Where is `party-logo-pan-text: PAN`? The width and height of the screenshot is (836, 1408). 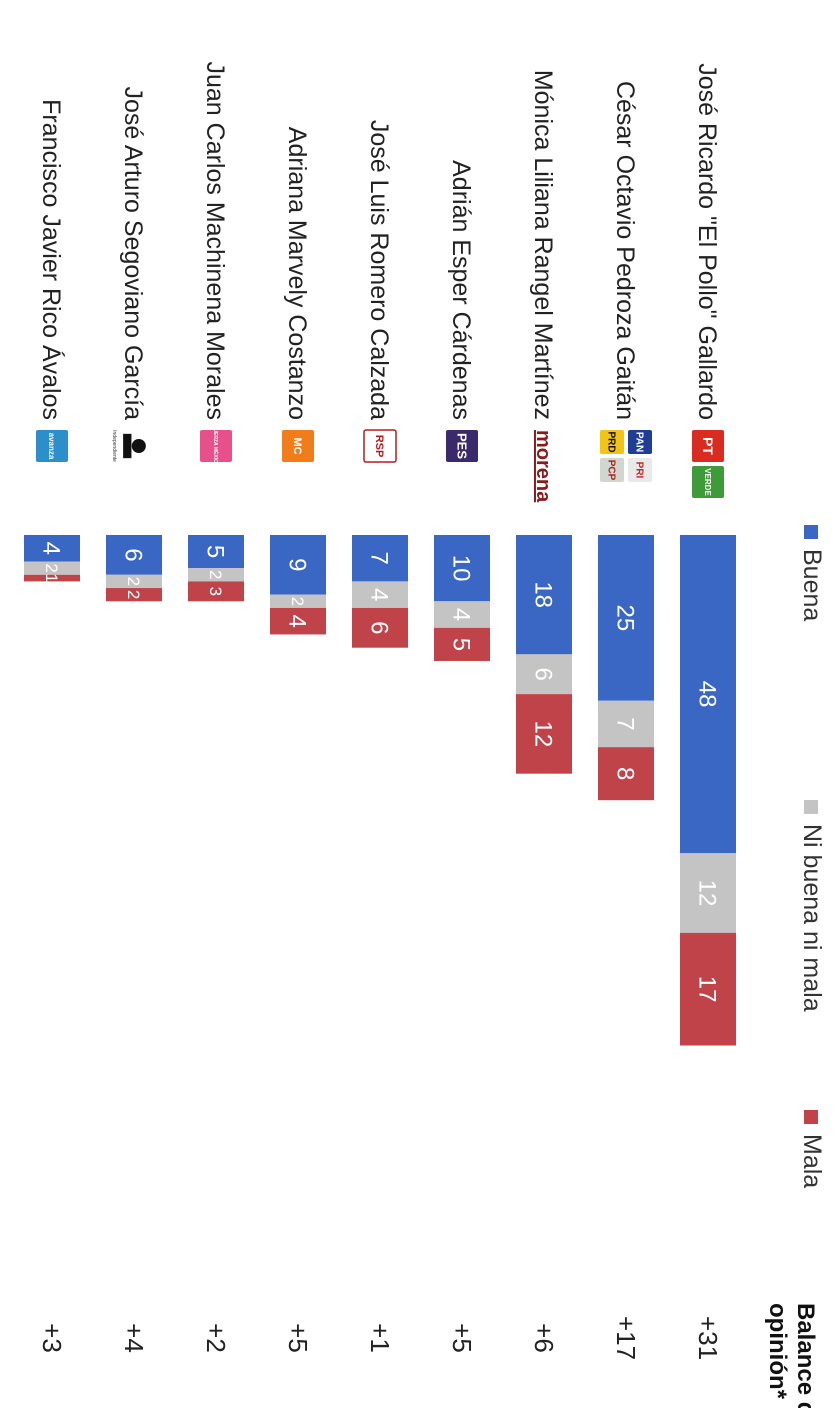 party-logo-pan-text: PAN is located at coordinates (638, 442).